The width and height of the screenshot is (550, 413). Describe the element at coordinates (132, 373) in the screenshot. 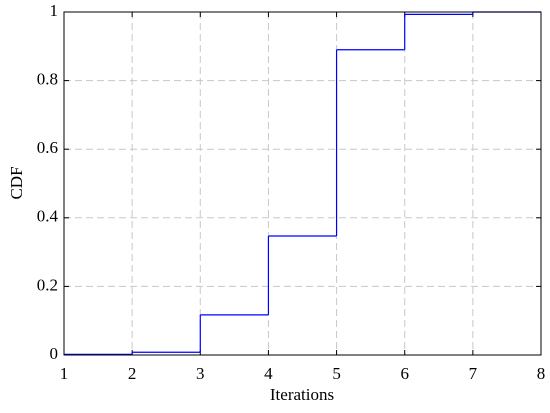

I see `x-tick-label: 2` at that location.